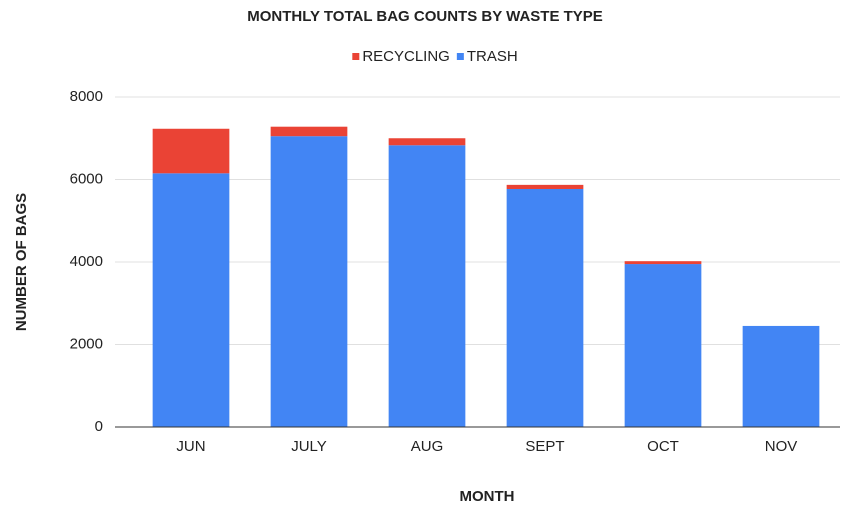 This screenshot has width=850, height=509. I want to click on x-tick-label: SEPT, so click(544, 446).